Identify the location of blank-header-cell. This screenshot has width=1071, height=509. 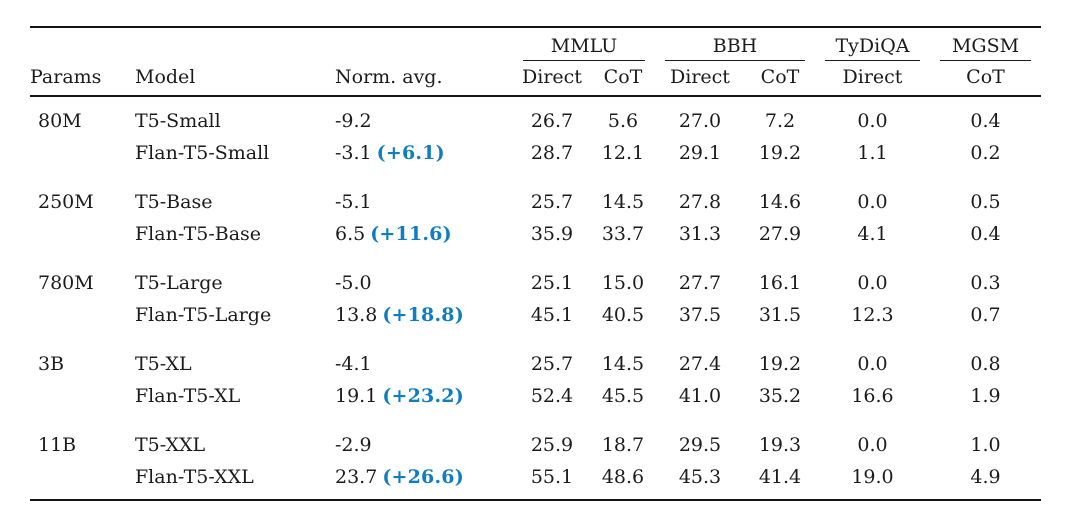
(271, 44).